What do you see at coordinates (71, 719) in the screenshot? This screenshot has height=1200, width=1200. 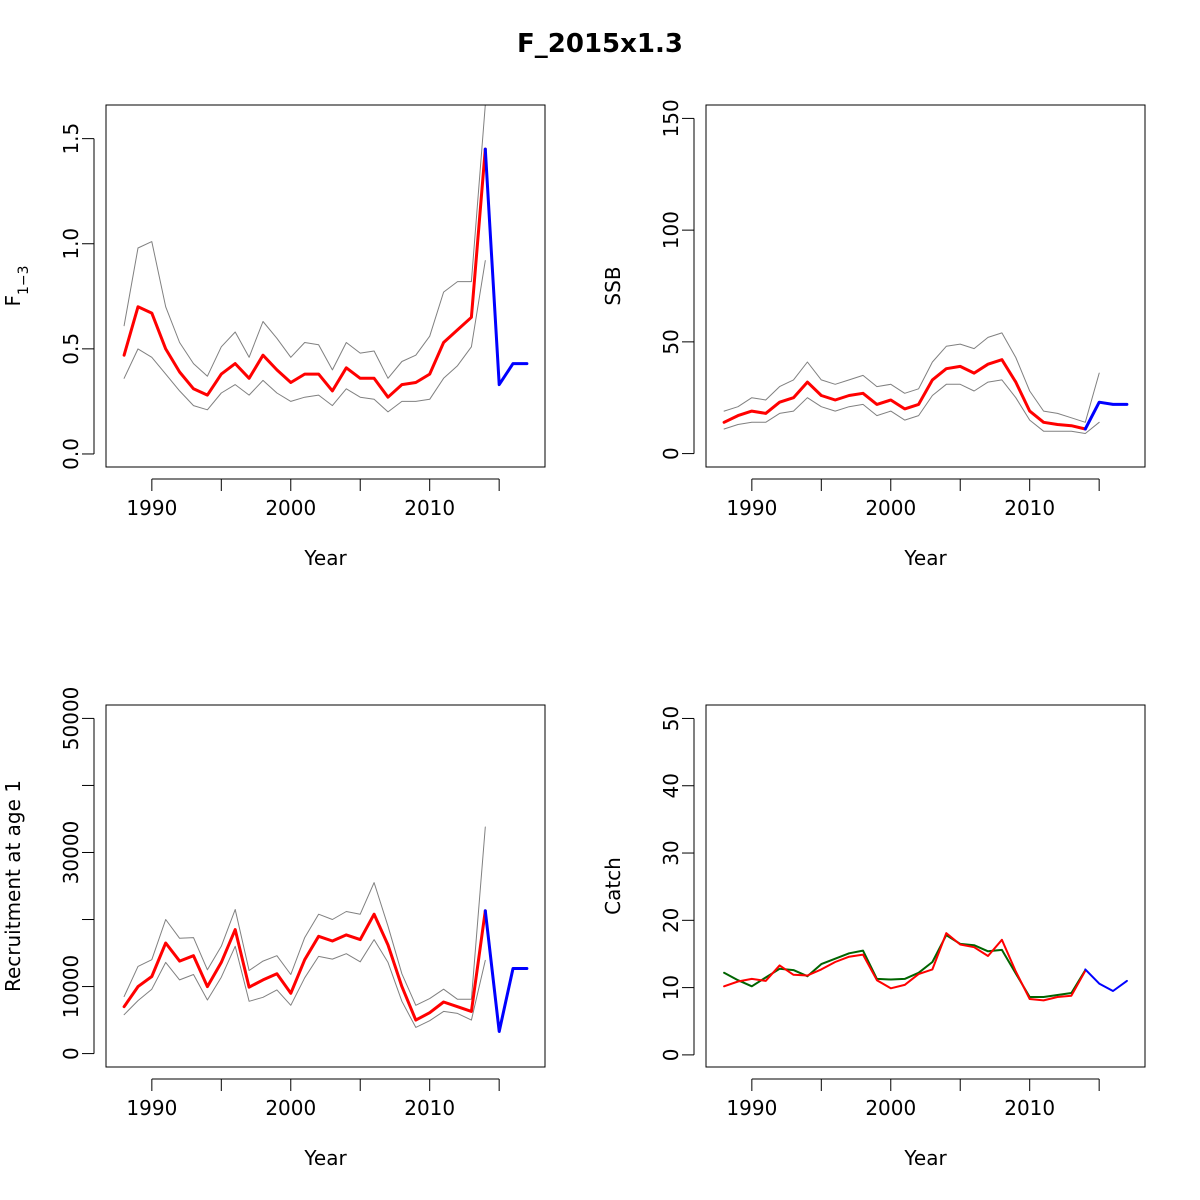 I see `y-tick-label: 50000` at bounding box center [71, 719].